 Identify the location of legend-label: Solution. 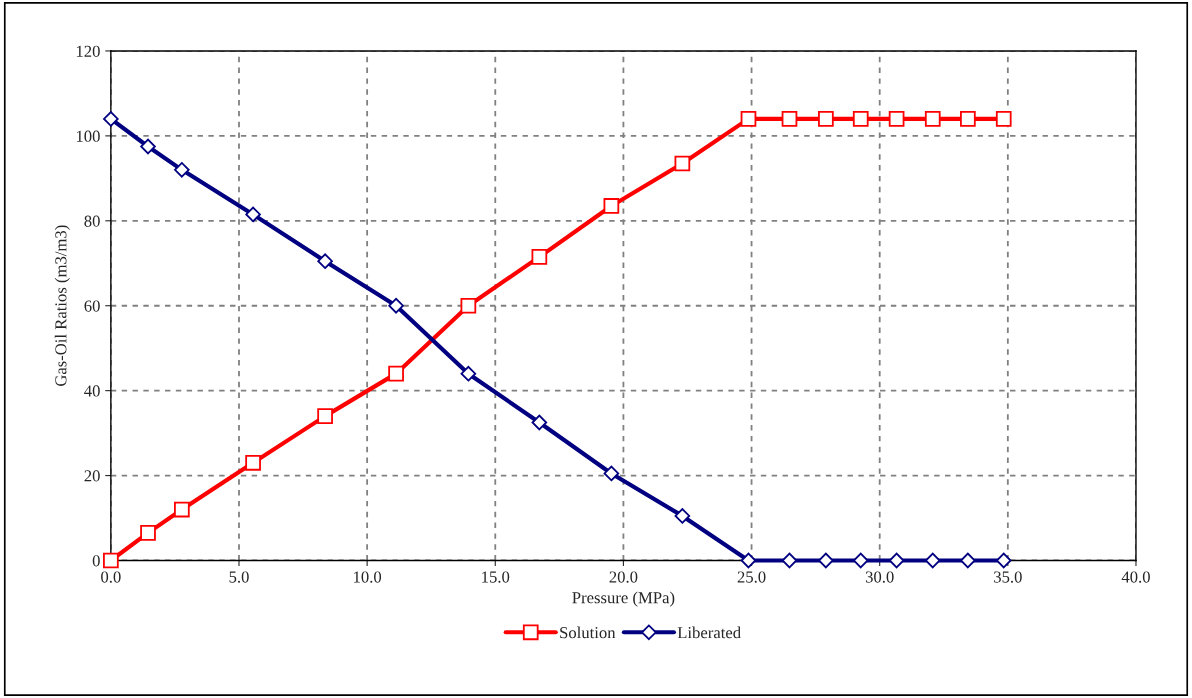
(588, 632).